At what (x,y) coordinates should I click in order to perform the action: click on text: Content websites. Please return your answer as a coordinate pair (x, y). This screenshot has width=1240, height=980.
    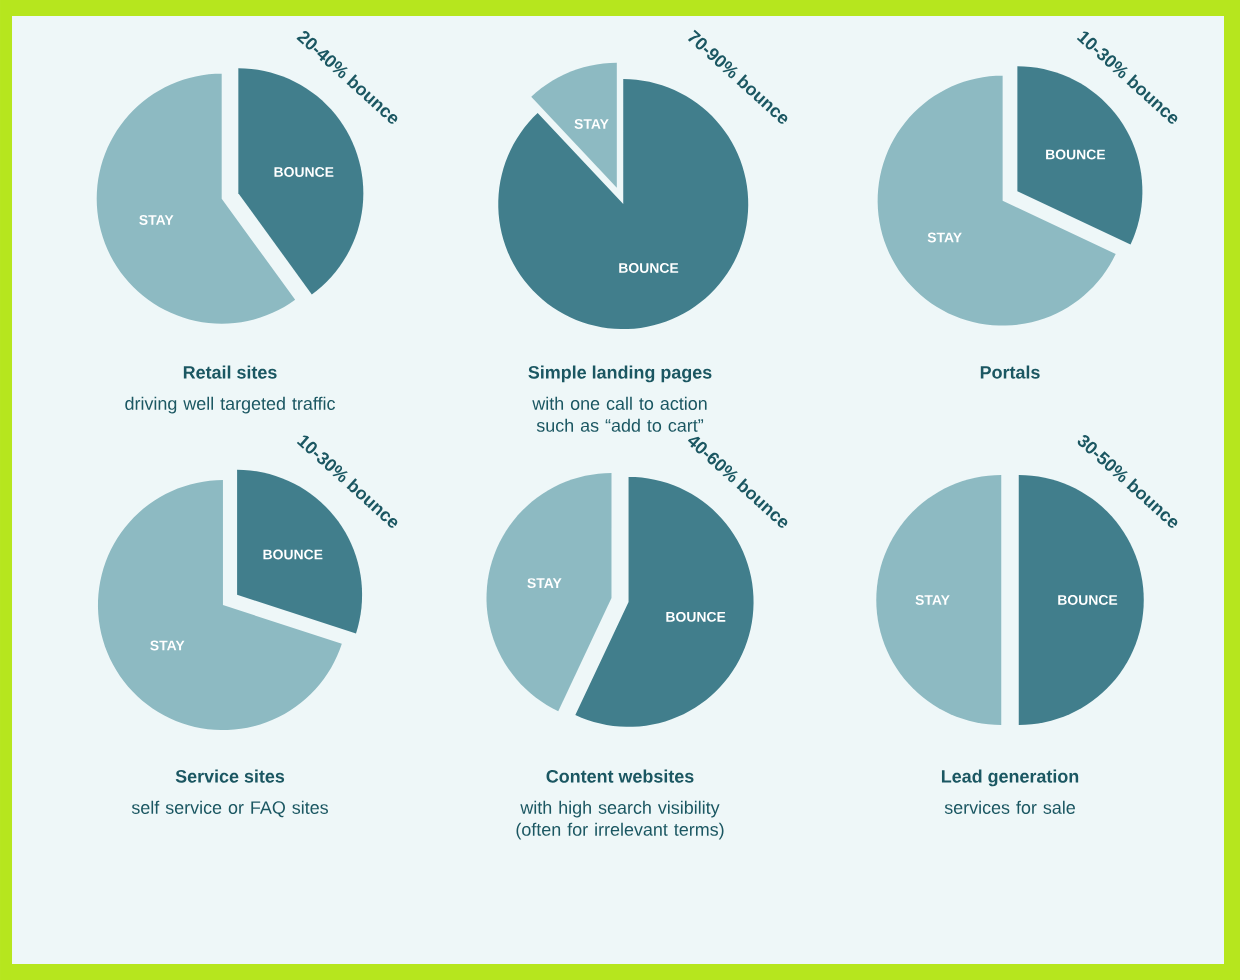
    Looking at the image, I should click on (620, 776).